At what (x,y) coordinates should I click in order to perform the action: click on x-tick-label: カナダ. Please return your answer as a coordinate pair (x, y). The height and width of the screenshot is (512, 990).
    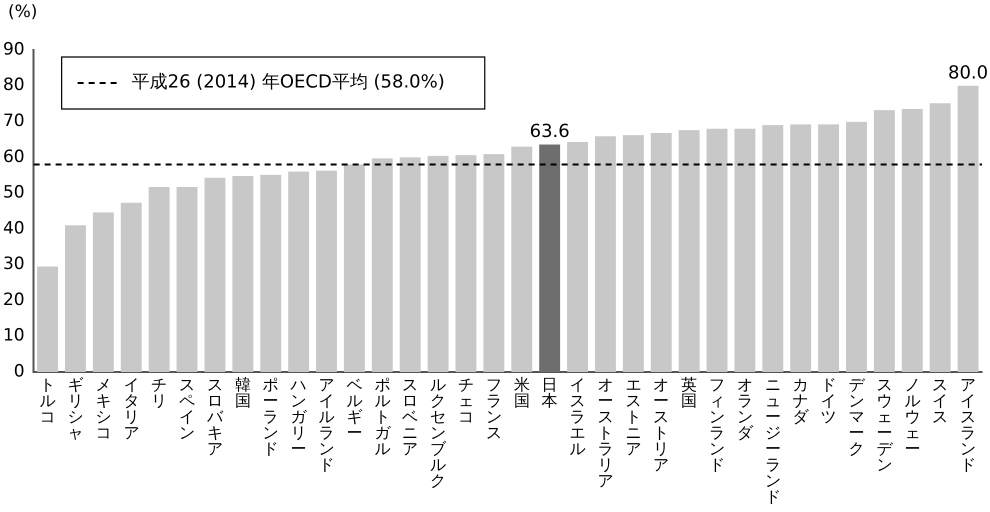
    Looking at the image, I should click on (801, 400).